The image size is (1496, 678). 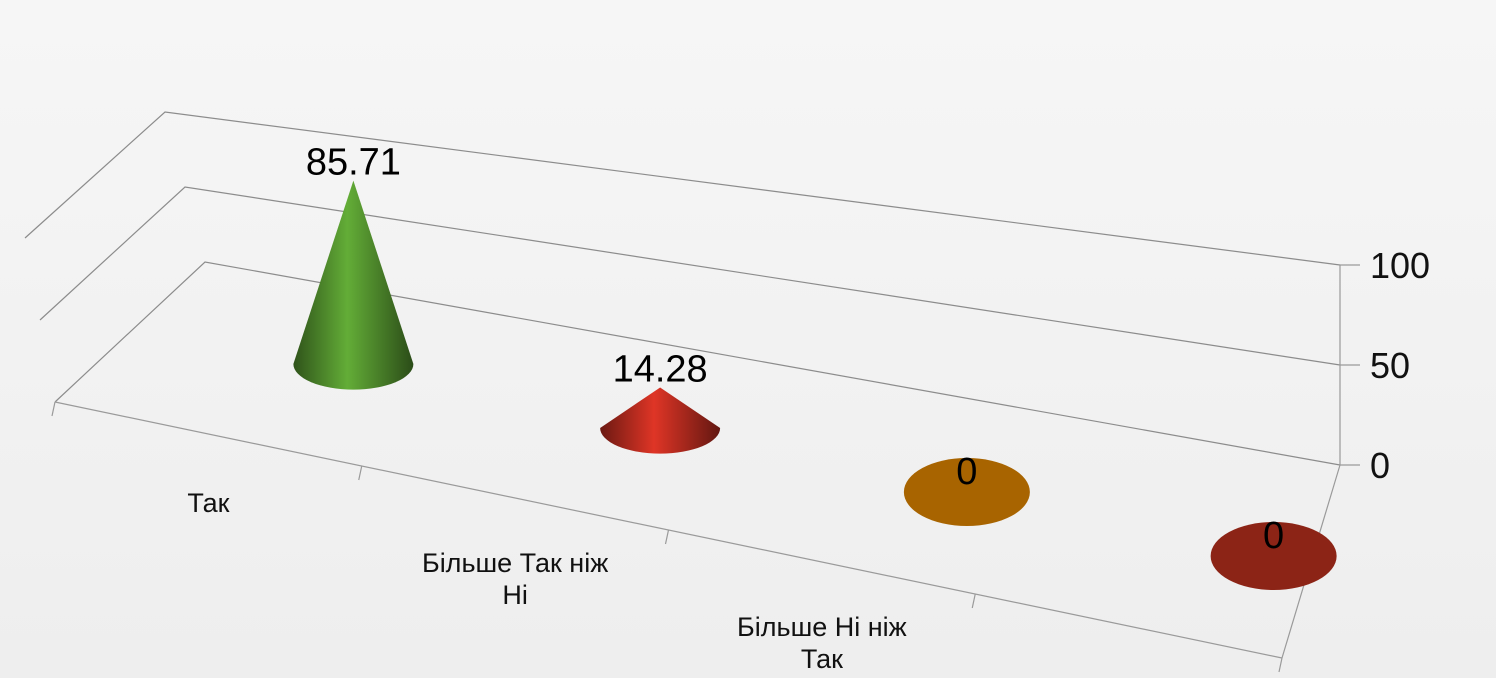 What do you see at coordinates (822, 643) in the screenshot?
I see `category-label: Більше Ні ніж Так` at bounding box center [822, 643].